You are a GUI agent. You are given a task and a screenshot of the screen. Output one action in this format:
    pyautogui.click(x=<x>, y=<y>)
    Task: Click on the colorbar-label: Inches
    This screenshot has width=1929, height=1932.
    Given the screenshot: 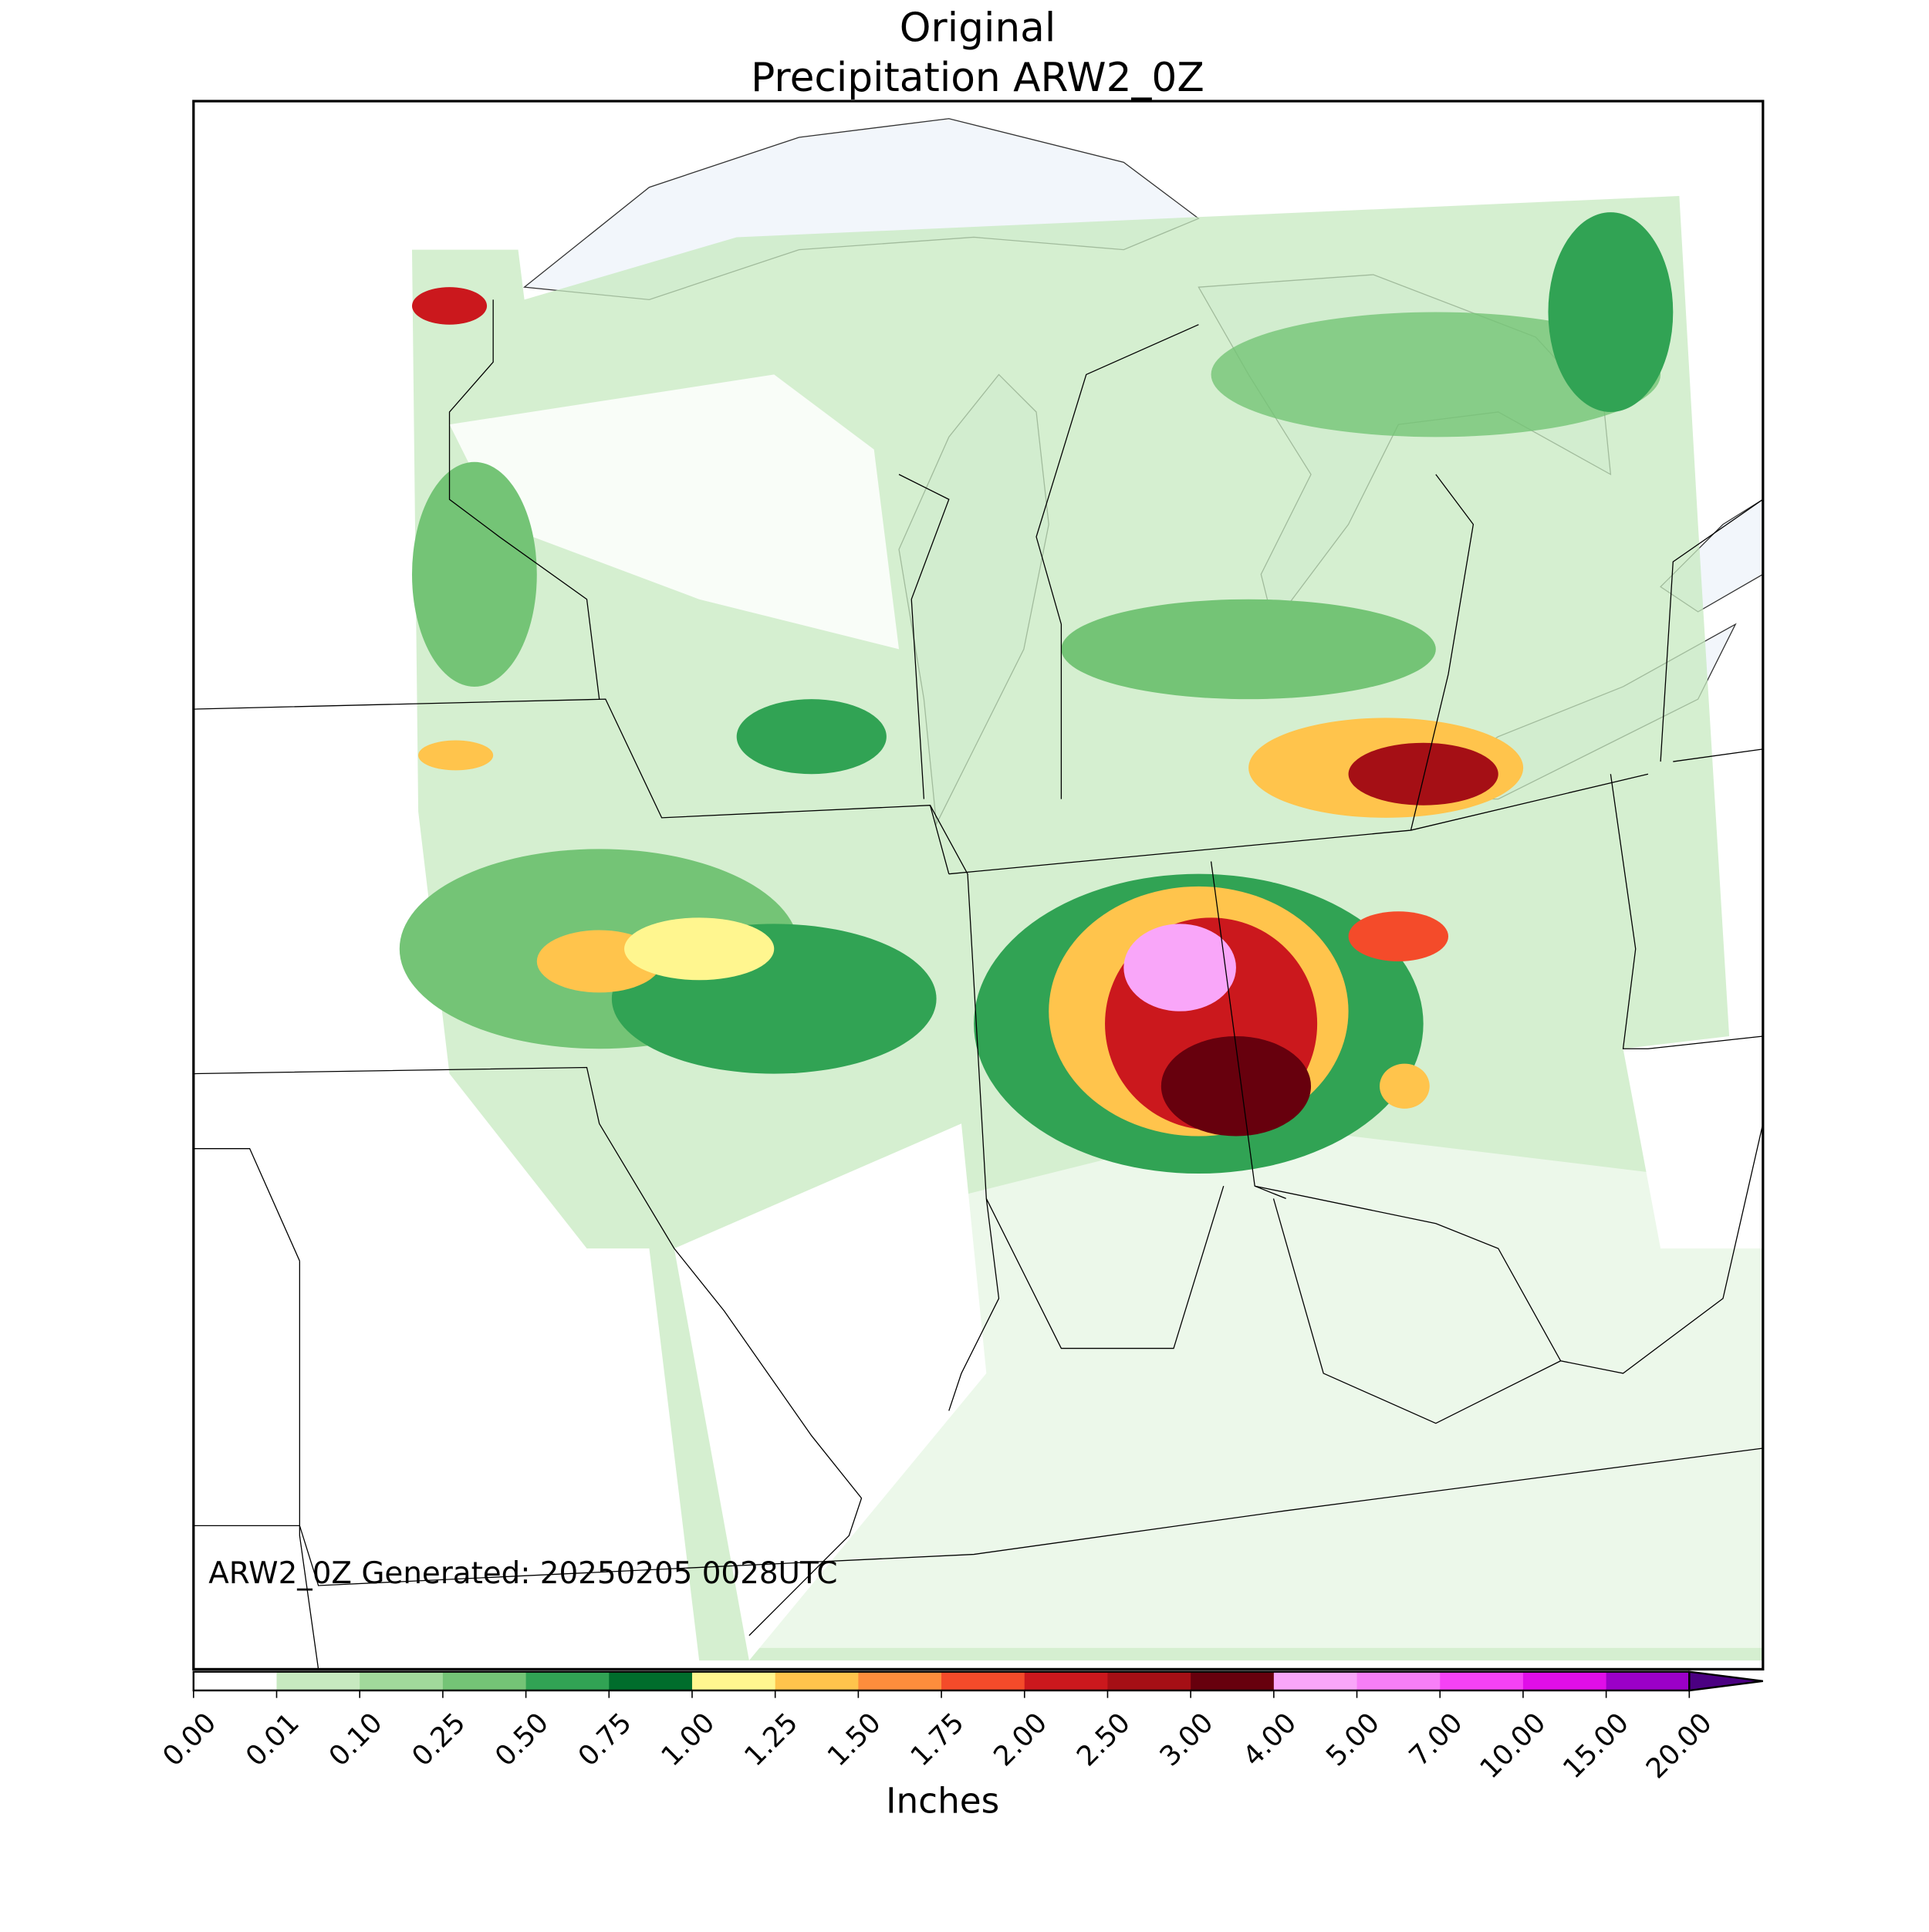 What is the action you would take?
    pyautogui.click(x=942, y=1801)
    